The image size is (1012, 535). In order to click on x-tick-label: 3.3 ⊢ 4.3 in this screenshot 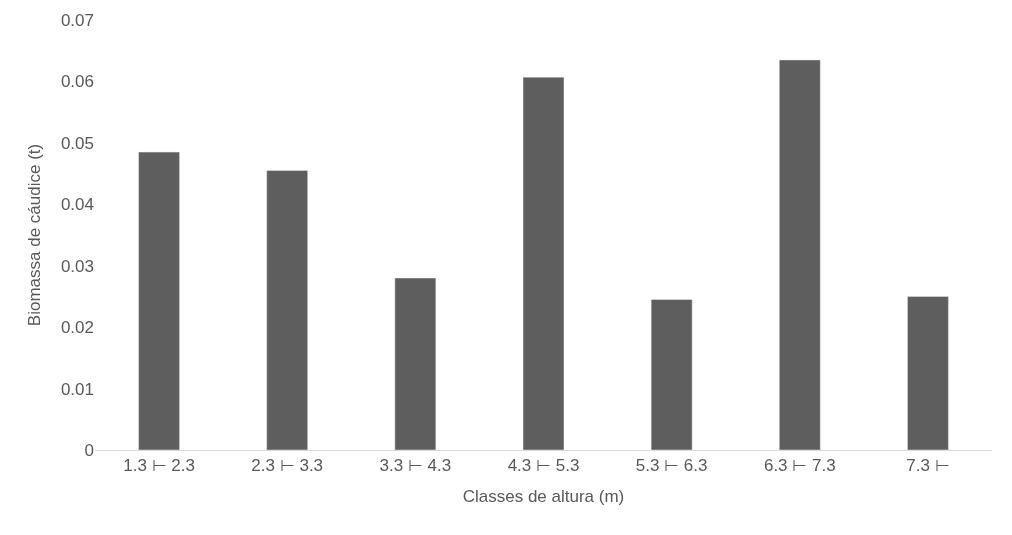, I will do `click(415, 466)`.